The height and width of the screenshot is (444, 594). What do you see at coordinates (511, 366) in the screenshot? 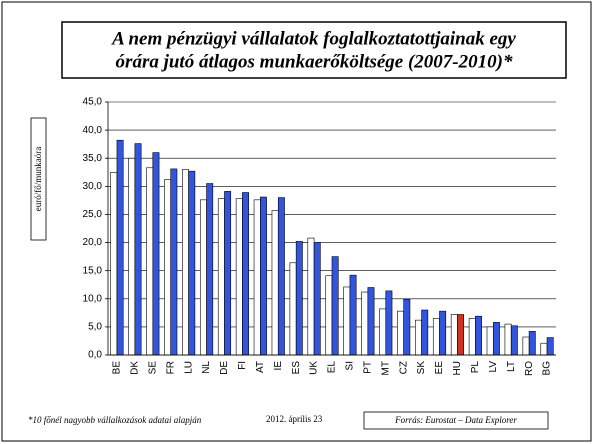
I see `x-tick-label: LT` at bounding box center [511, 366].